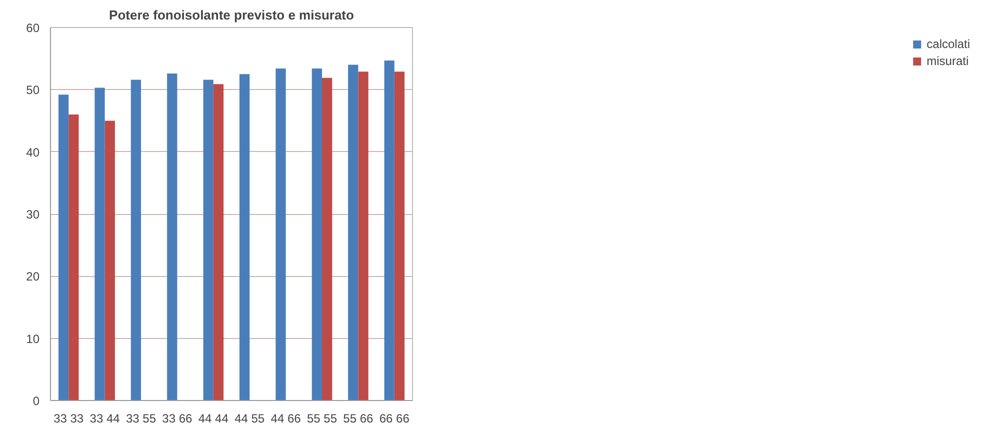 This screenshot has height=434, width=986. Describe the element at coordinates (286, 419) in the screenshot. I see `x-tick-label: 44 66` at that location.